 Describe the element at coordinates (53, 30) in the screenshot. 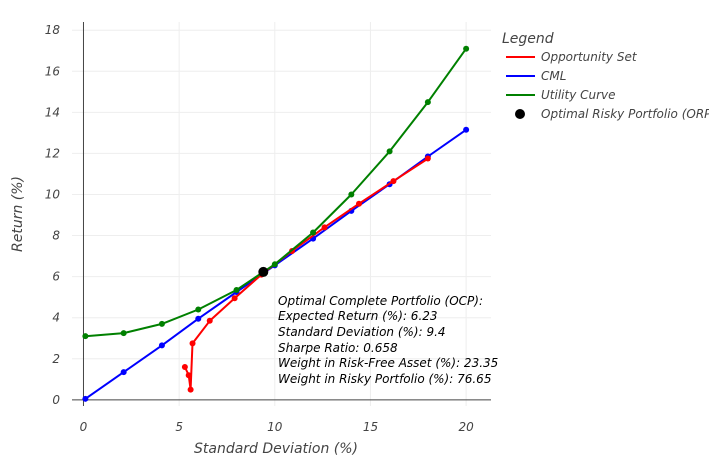

I see `y-tick-label: 18` at that location.